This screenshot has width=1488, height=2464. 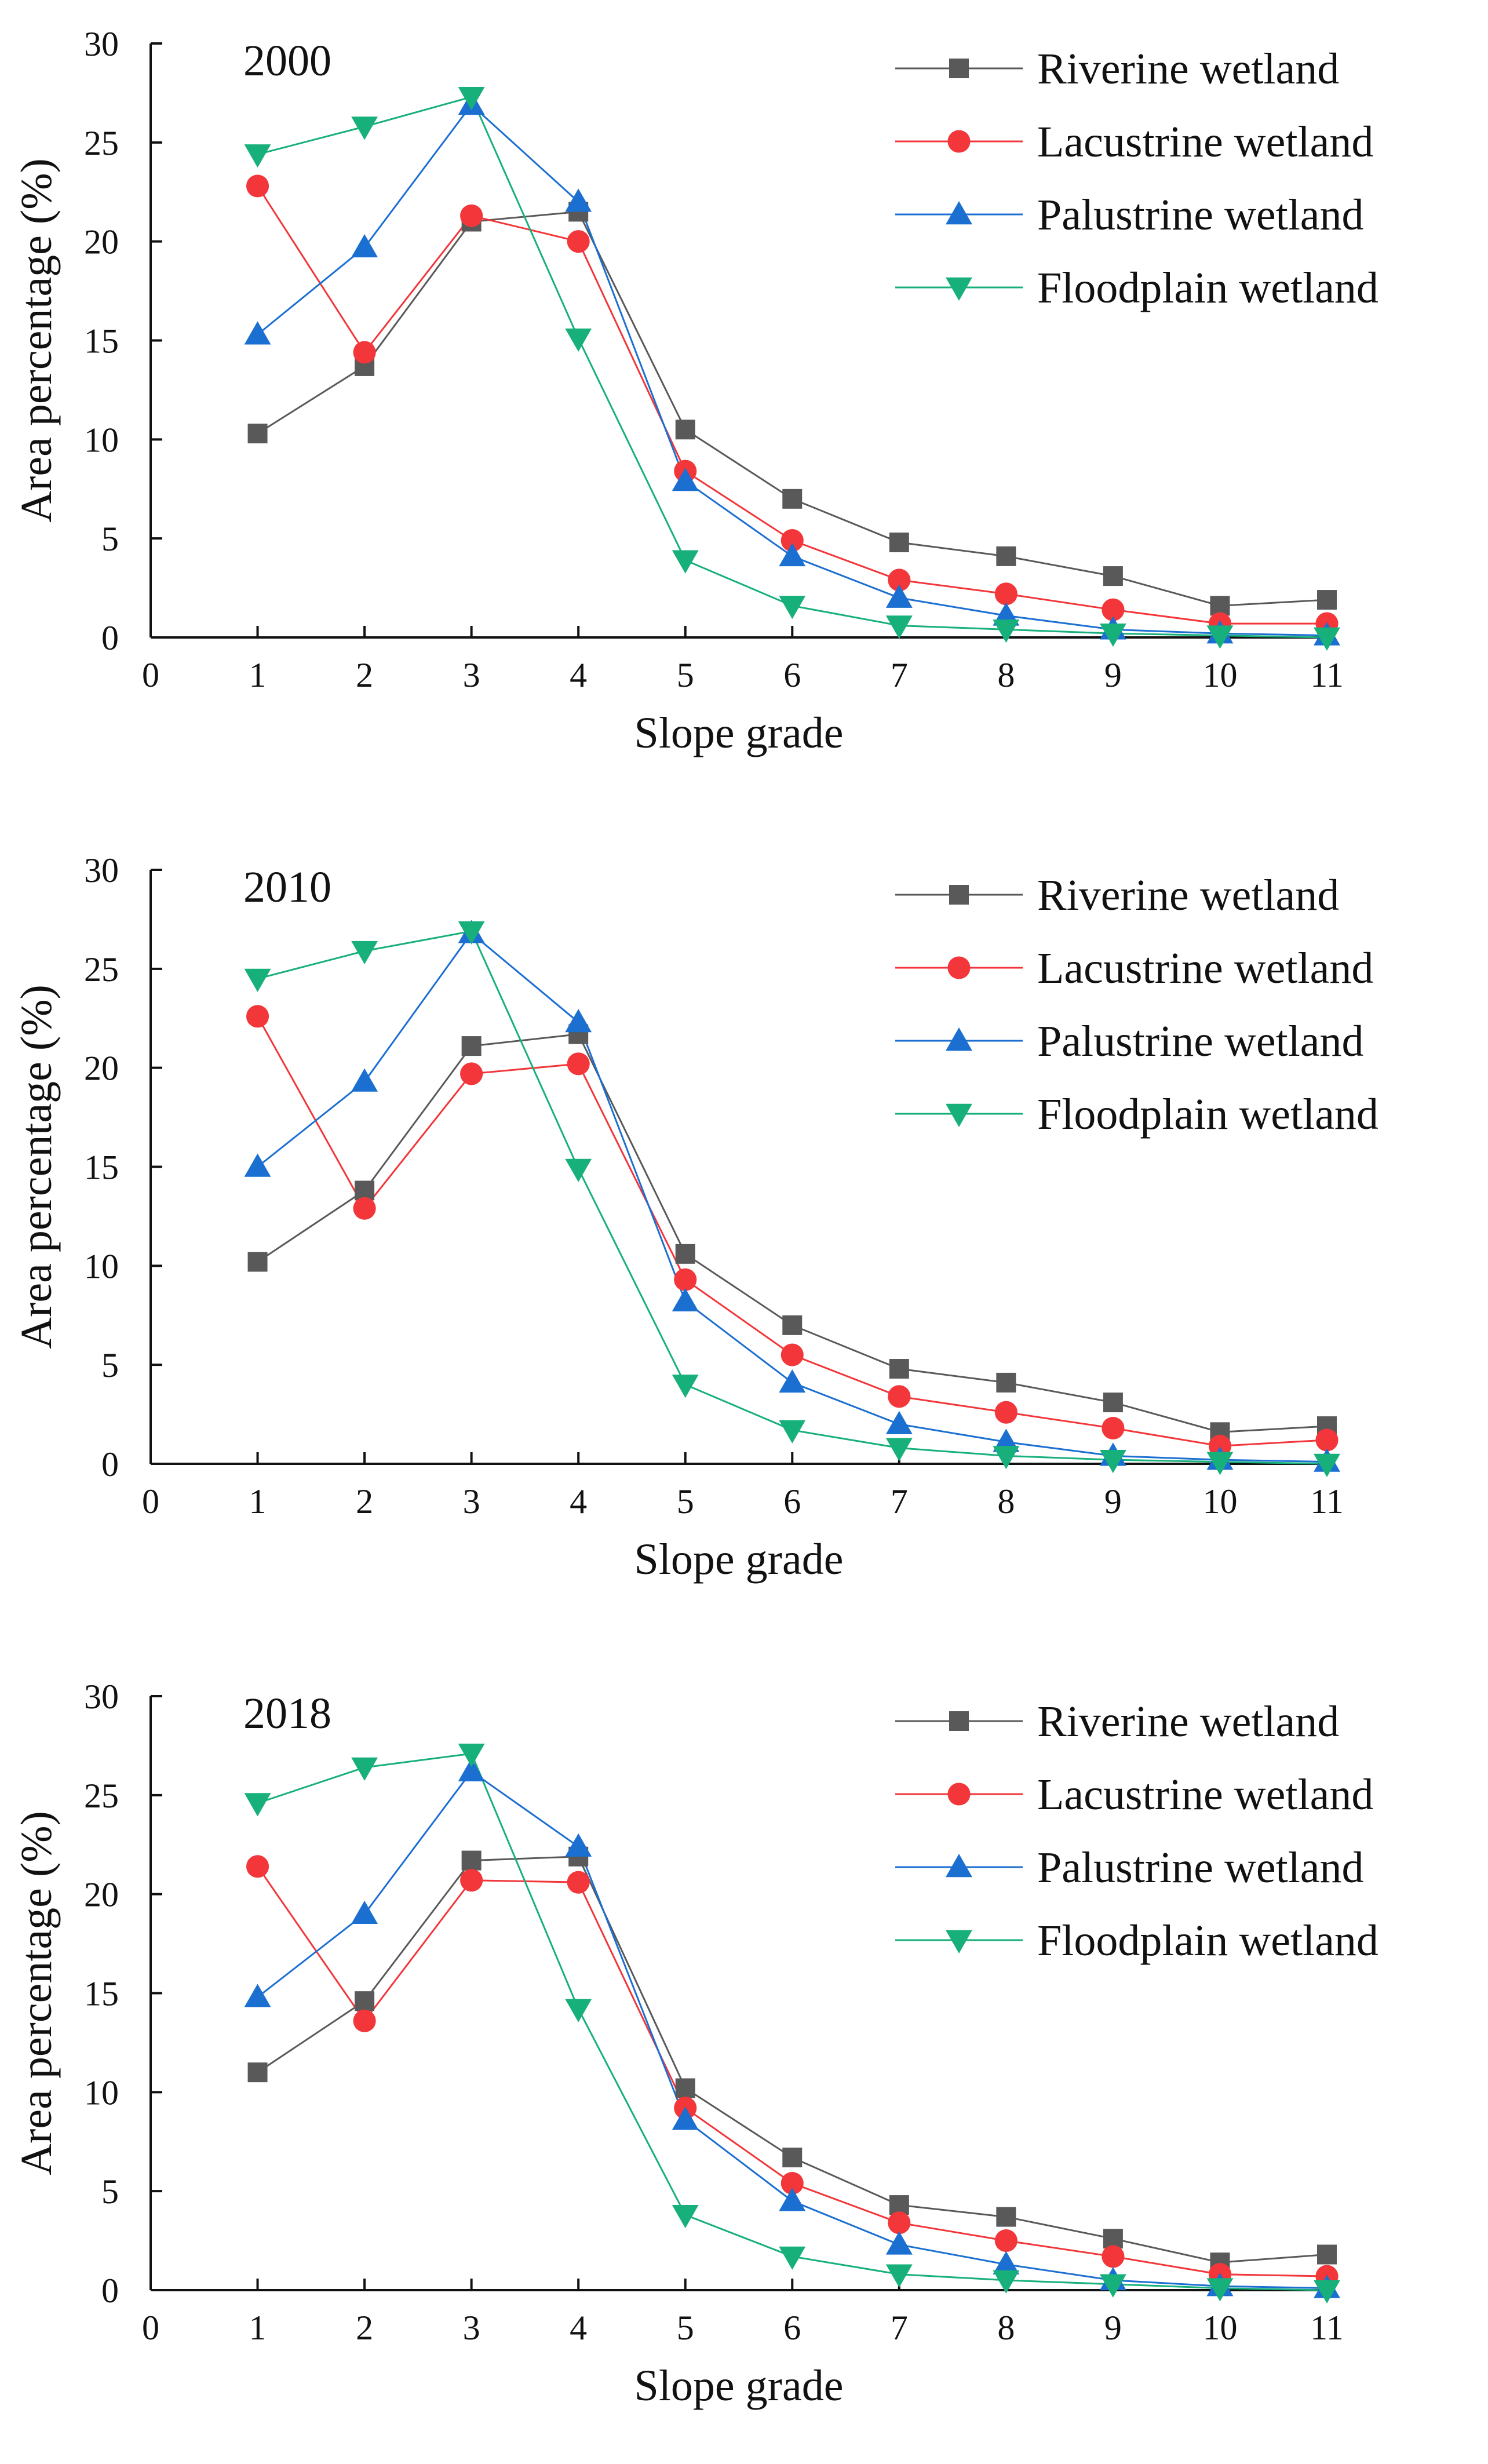 What do you see at coordinates (110, 1365) in the screenshot?
I see `y-tick-label: 5` at bounding box center [110, 1365].